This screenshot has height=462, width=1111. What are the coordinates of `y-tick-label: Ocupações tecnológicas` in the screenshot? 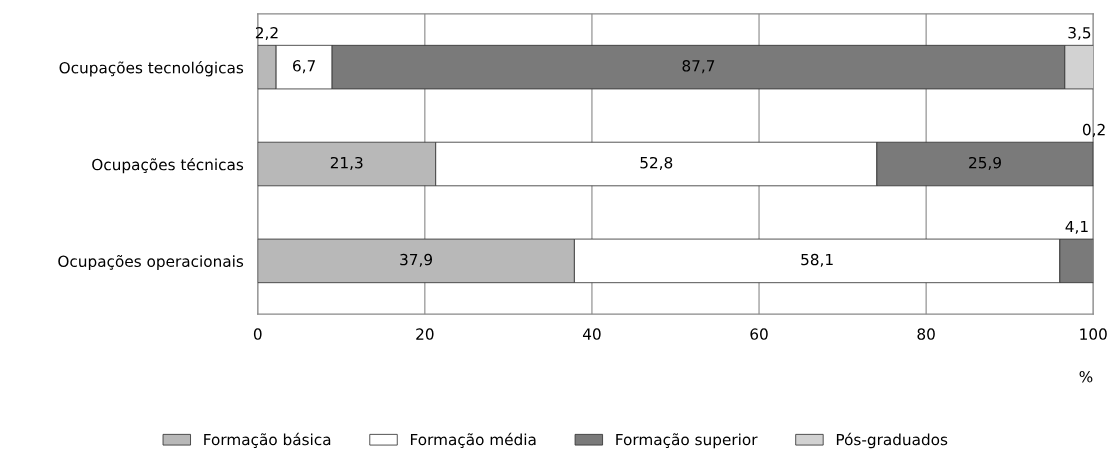 It's located at (151, 69).